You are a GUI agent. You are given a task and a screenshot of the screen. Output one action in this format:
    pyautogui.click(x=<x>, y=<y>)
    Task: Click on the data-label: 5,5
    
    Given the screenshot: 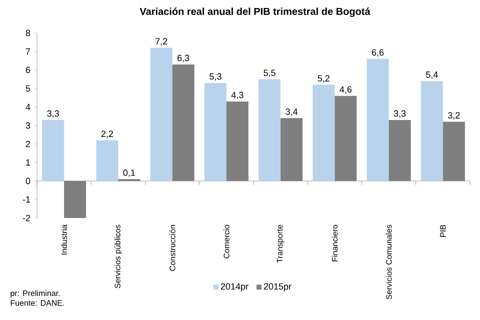 What is the action you would take?
    pyautogui.click(x=270, y=74)
    